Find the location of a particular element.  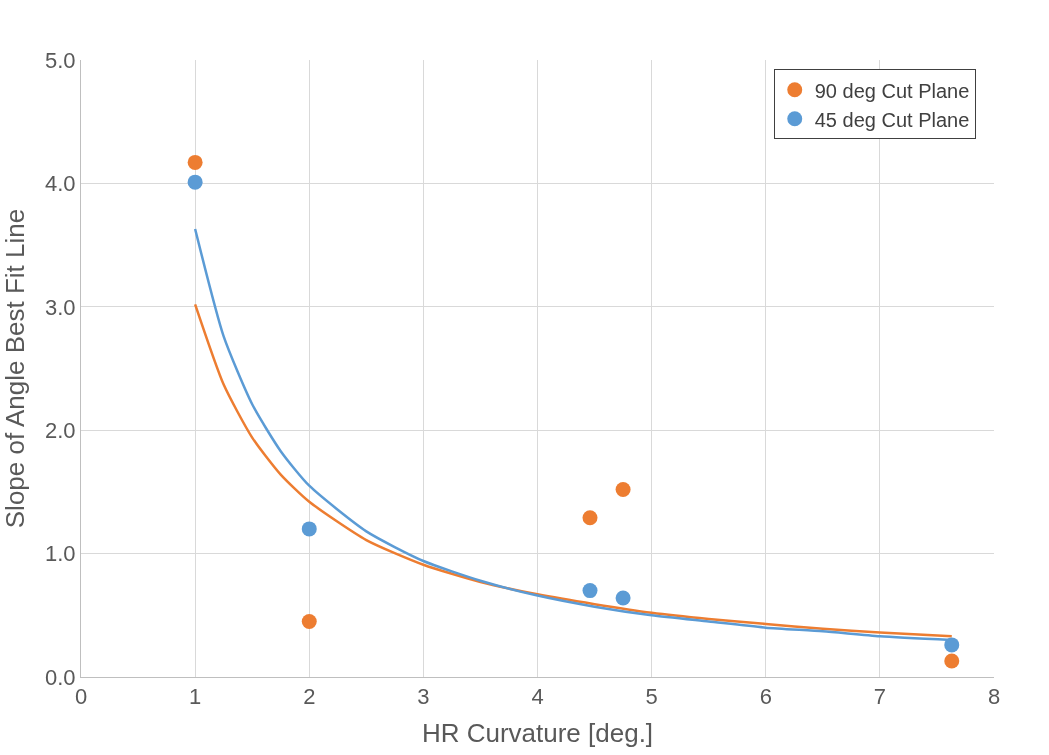

y-tick-label: 3.0 is located at coordinates (60, 307).